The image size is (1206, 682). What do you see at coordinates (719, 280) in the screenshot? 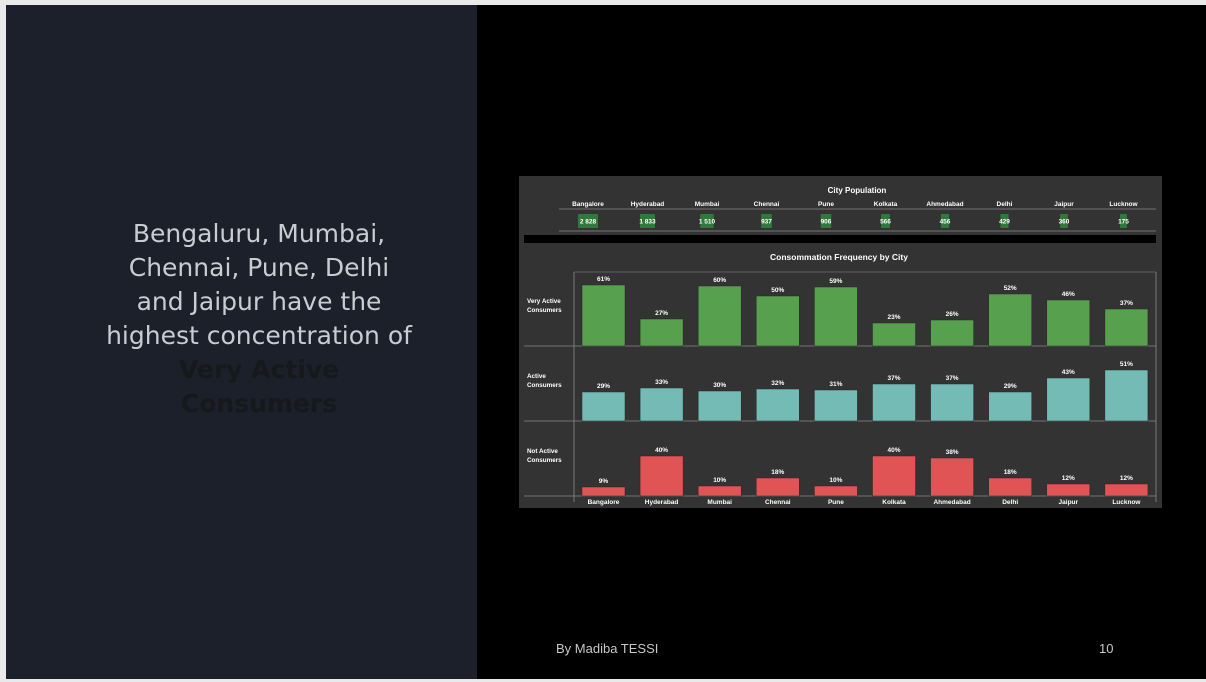
I see `bar-data-label: 60%` at bounding box center [719, 280].